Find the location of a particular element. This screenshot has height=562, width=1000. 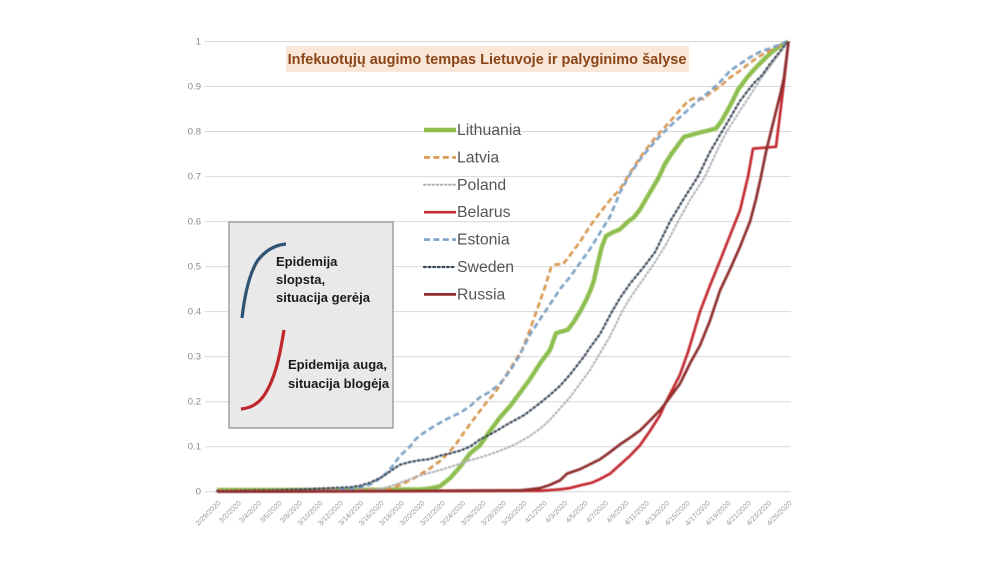

svg-text: 0.2 is located at coordinates (194, 402).